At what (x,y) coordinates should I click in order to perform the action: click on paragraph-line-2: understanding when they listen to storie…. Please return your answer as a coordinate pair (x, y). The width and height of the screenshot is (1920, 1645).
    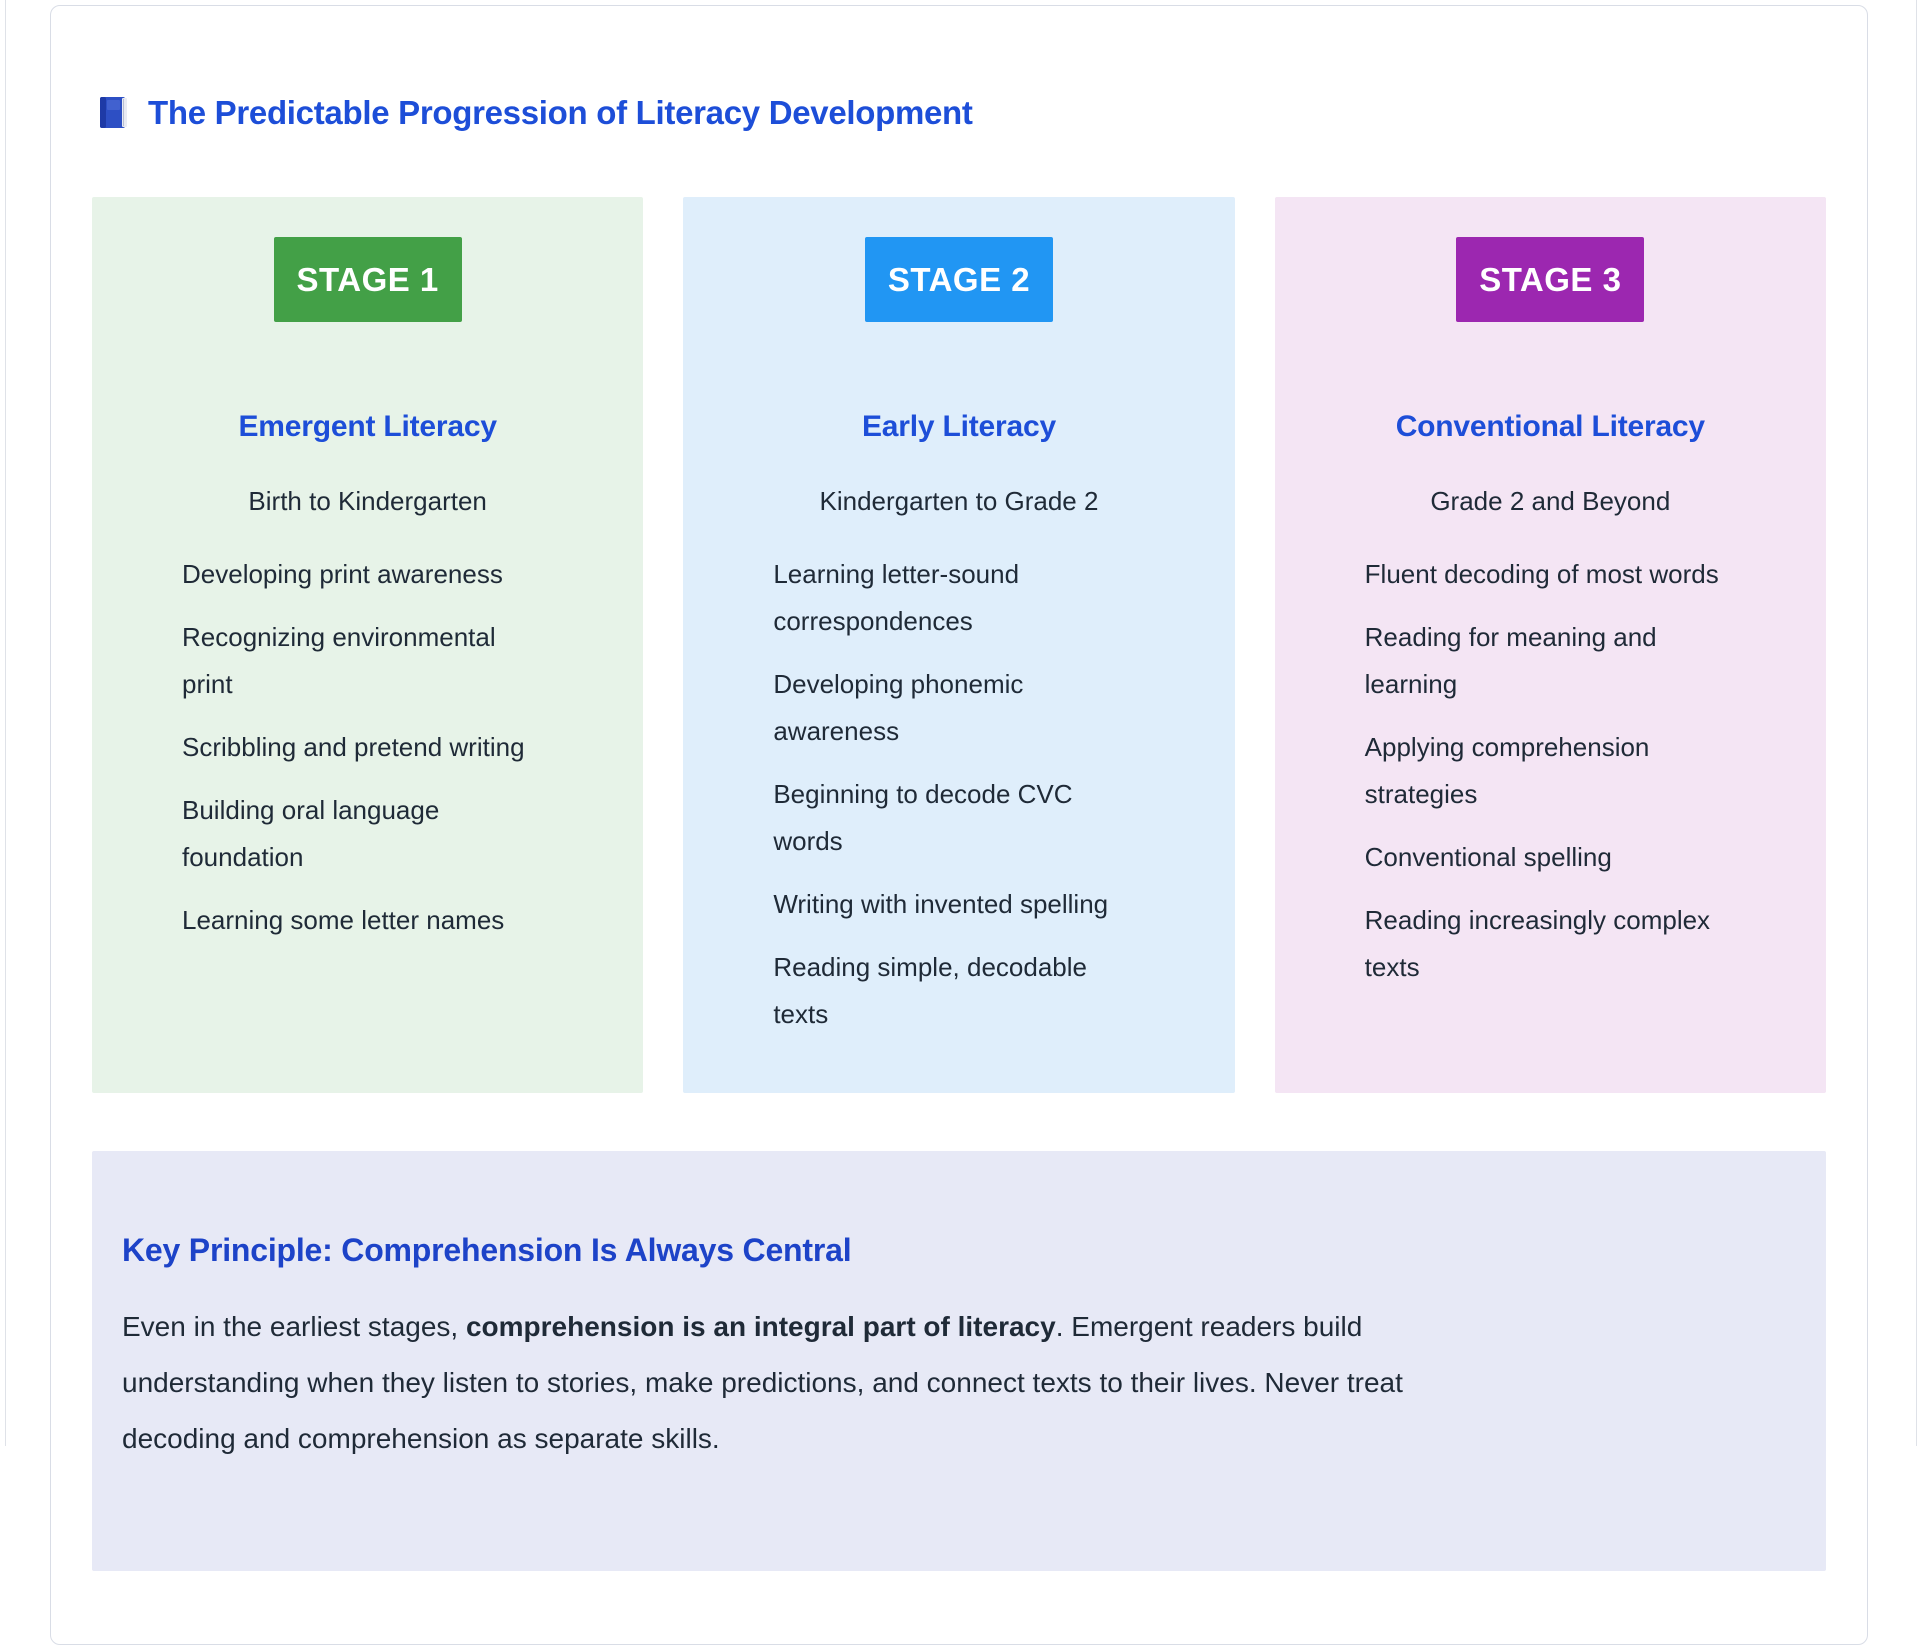
    Looking at the image, I should click on (762, 1382).